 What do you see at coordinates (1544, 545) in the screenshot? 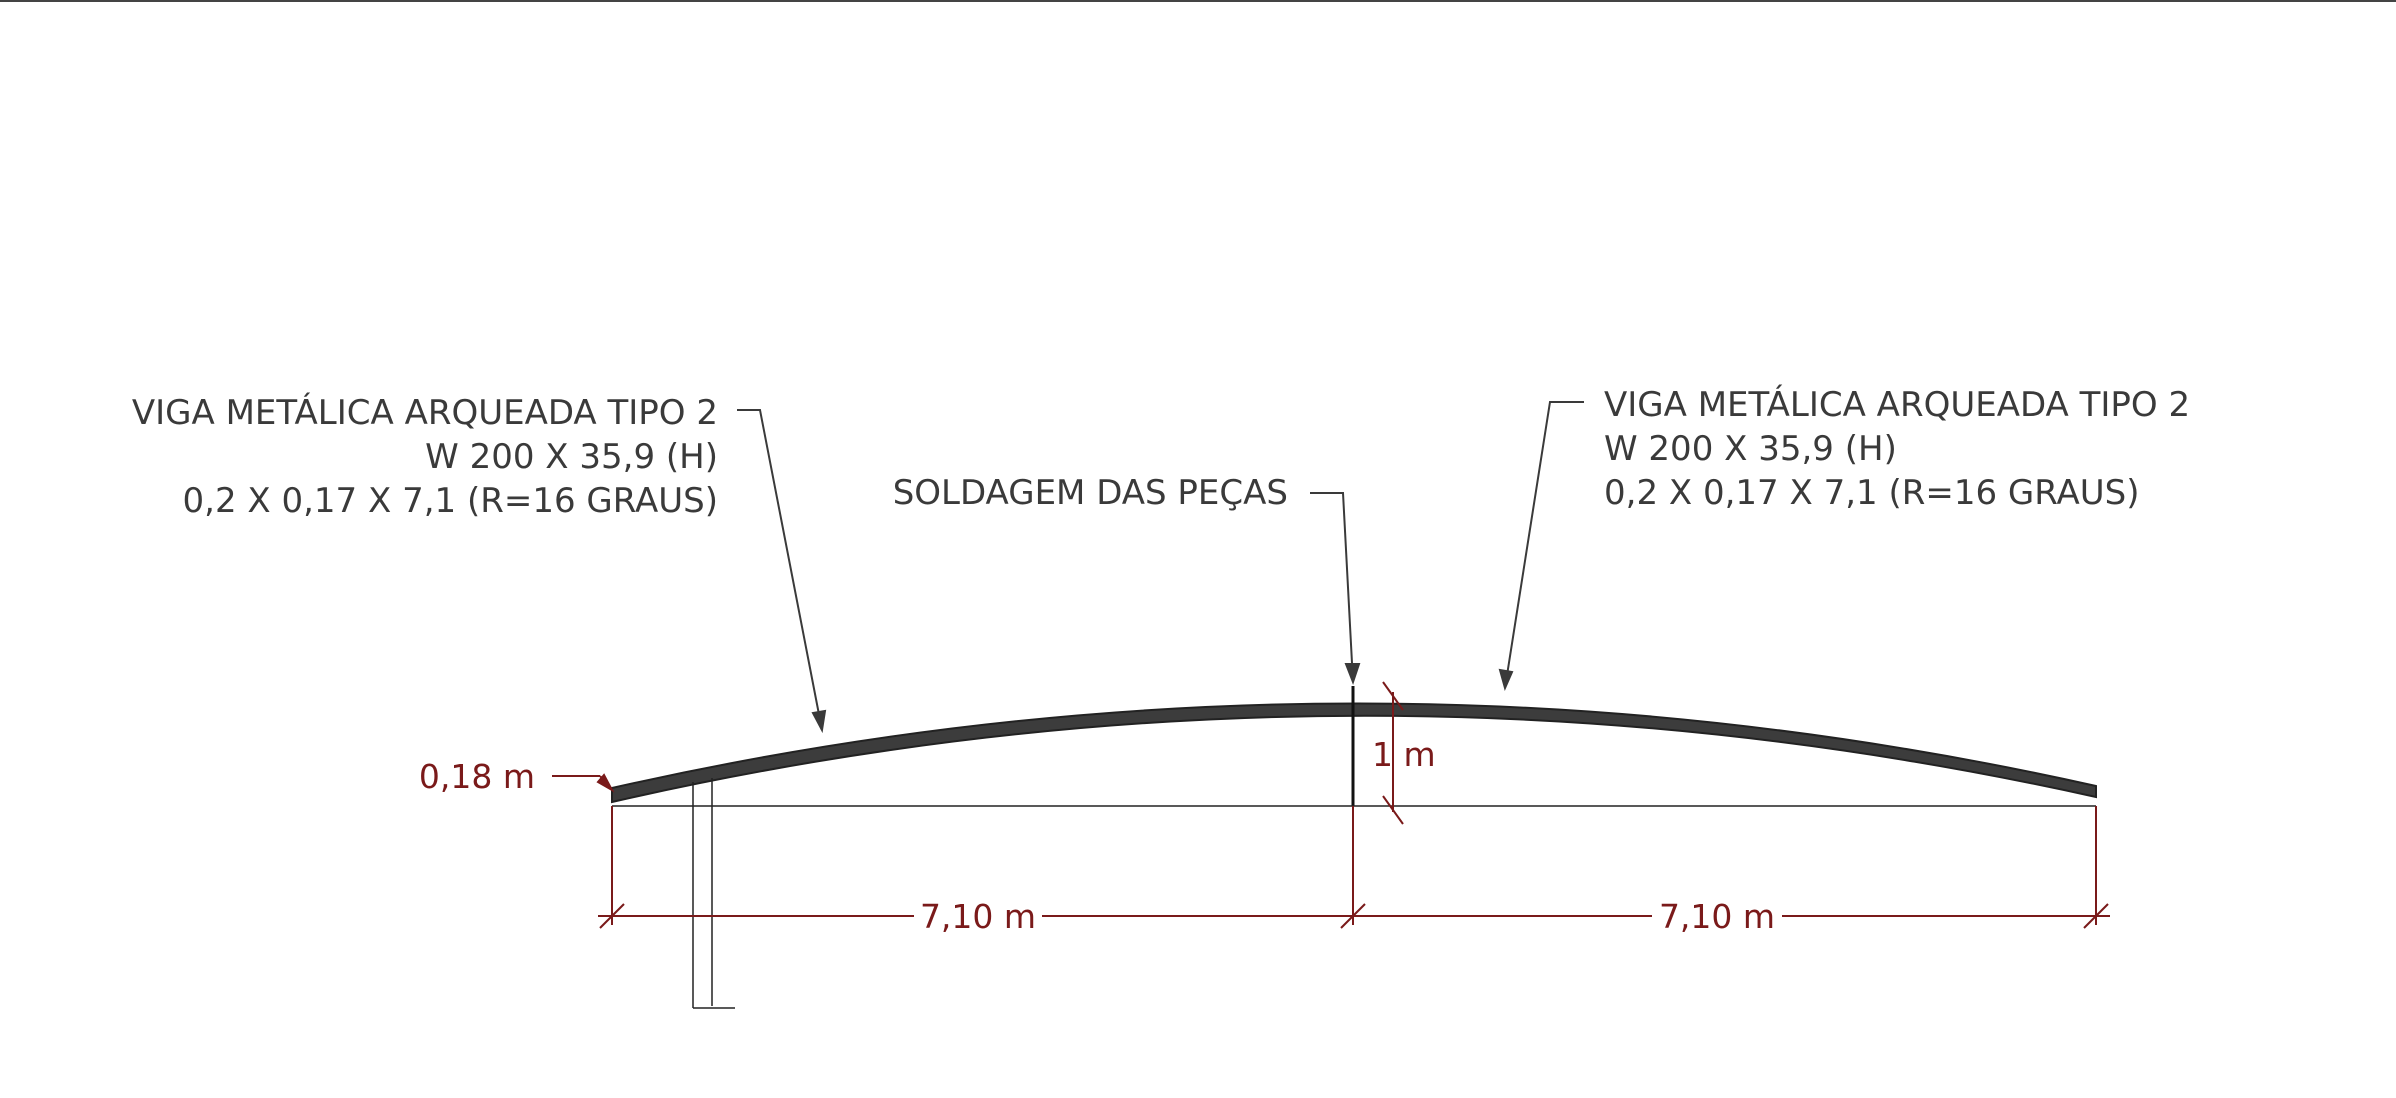
I see `right-beam-leader` at bounding box center [1544, 545].